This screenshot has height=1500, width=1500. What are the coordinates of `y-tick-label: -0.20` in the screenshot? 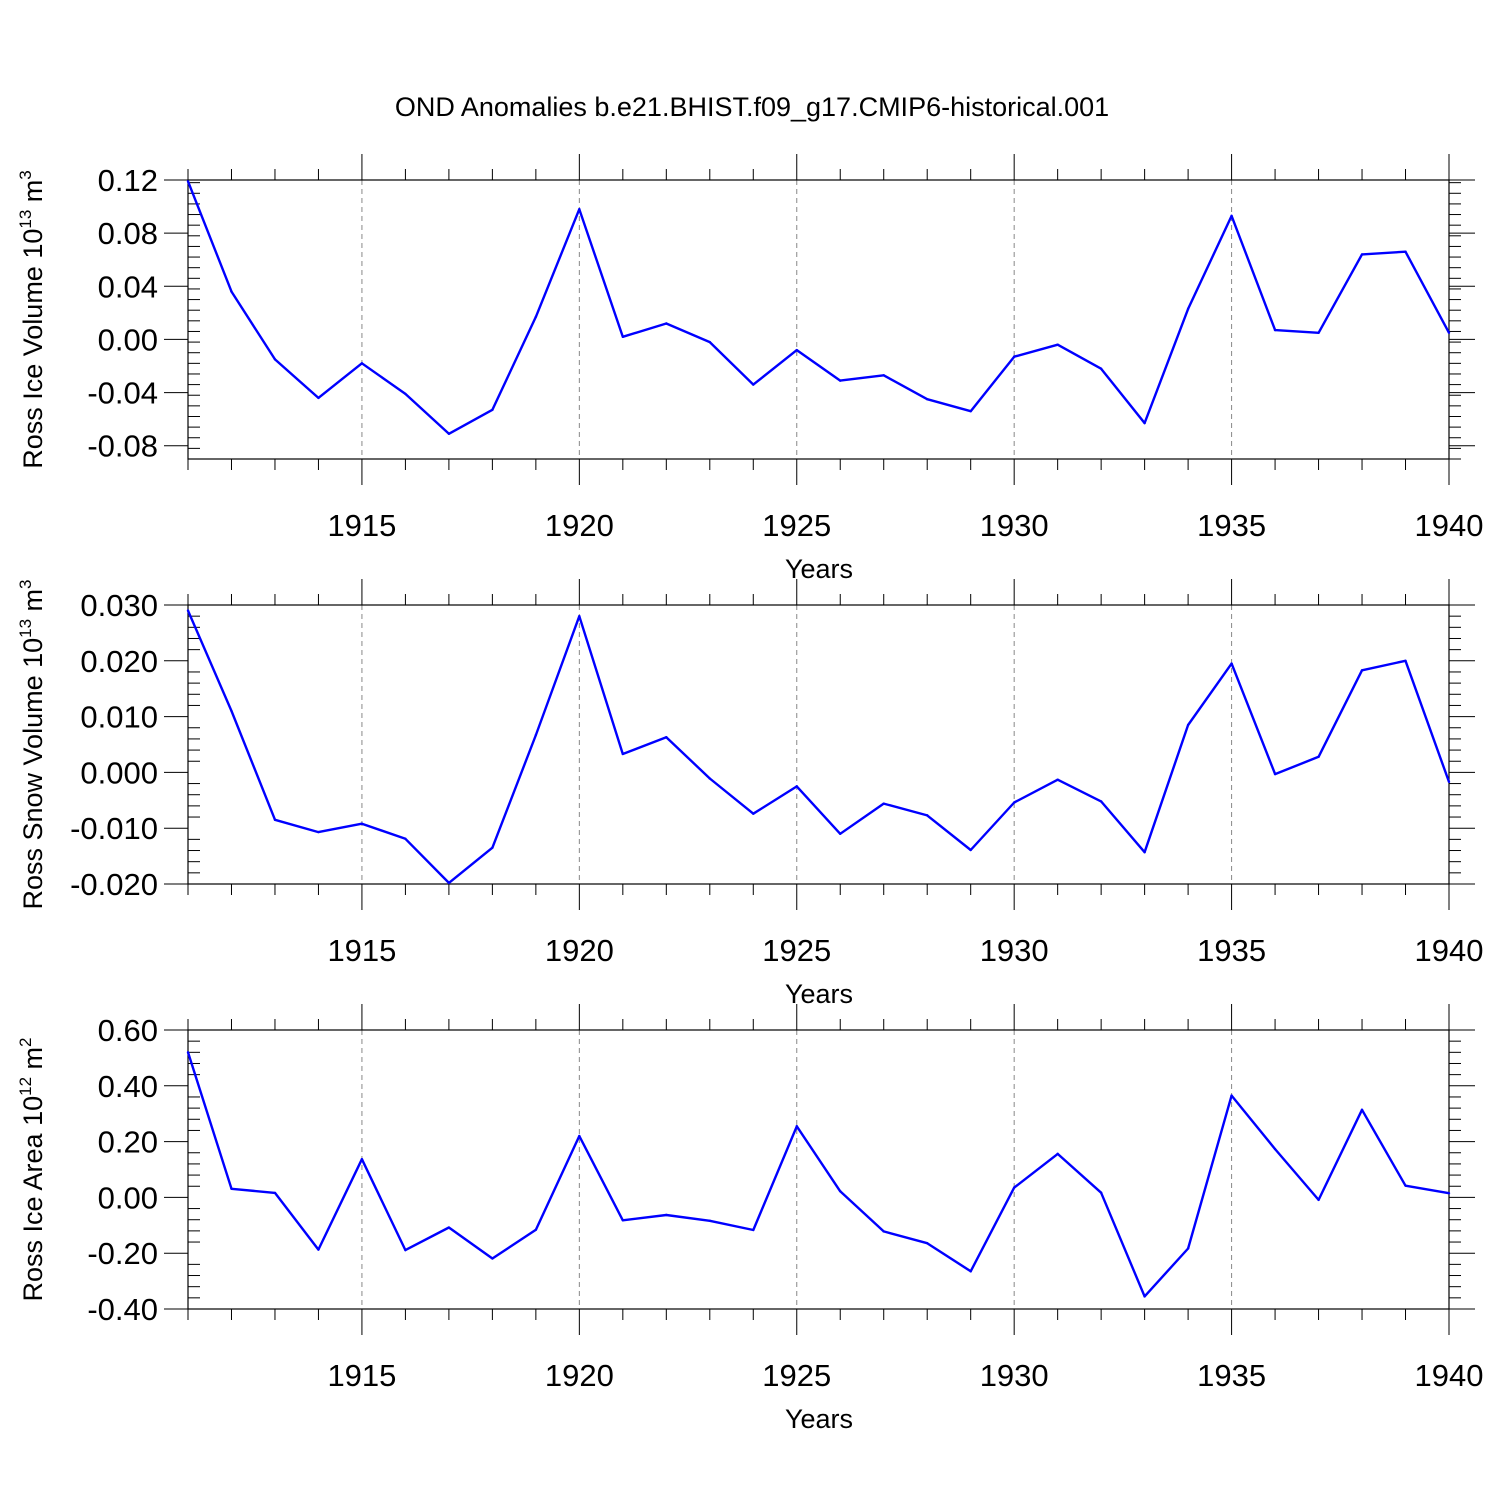 It's located at (122, 1253).